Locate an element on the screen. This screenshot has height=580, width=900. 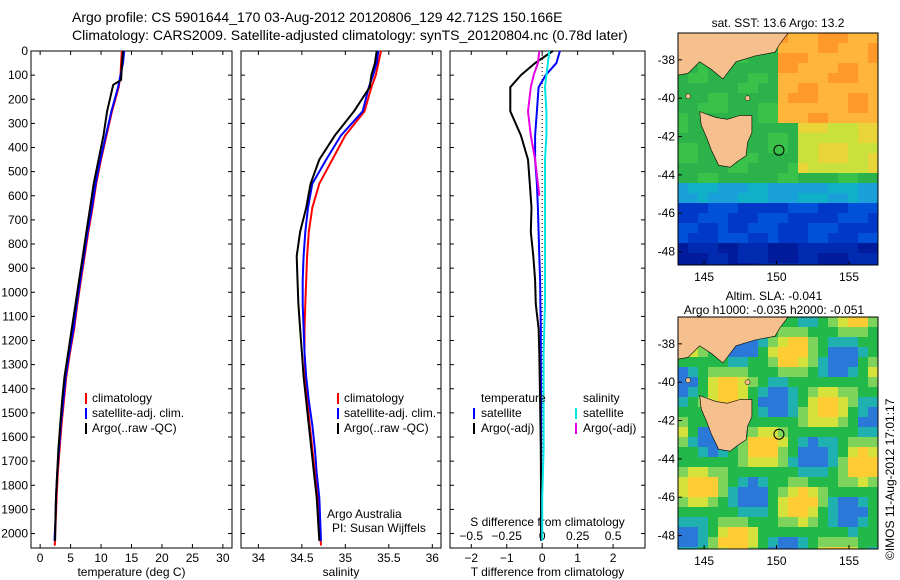
x-tick-label: 35.5 is located at coordinates (389, 558).